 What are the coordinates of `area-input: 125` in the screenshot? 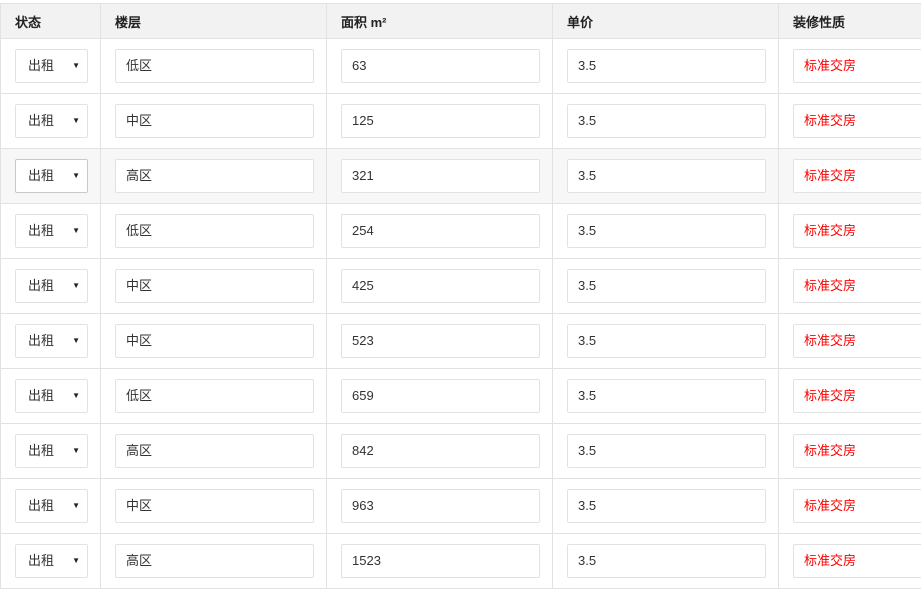 It's located at (440, 121).